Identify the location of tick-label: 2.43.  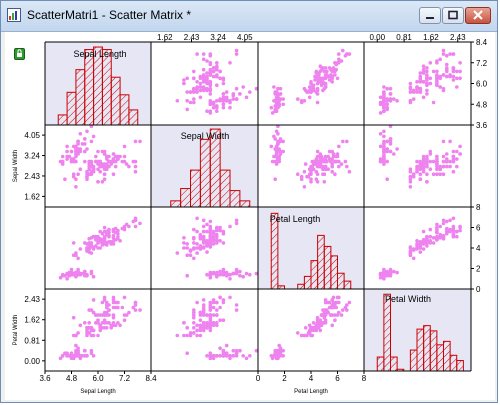
(32, 176).